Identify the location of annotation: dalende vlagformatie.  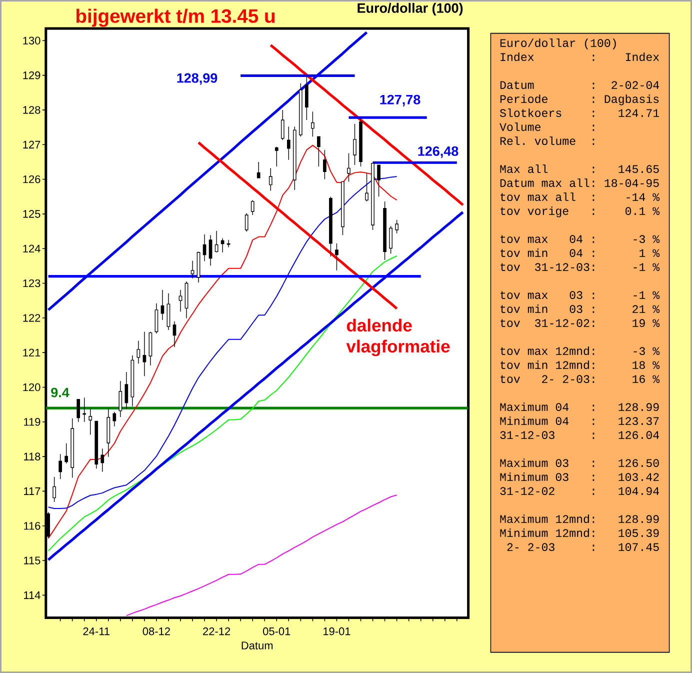
(398, 337).